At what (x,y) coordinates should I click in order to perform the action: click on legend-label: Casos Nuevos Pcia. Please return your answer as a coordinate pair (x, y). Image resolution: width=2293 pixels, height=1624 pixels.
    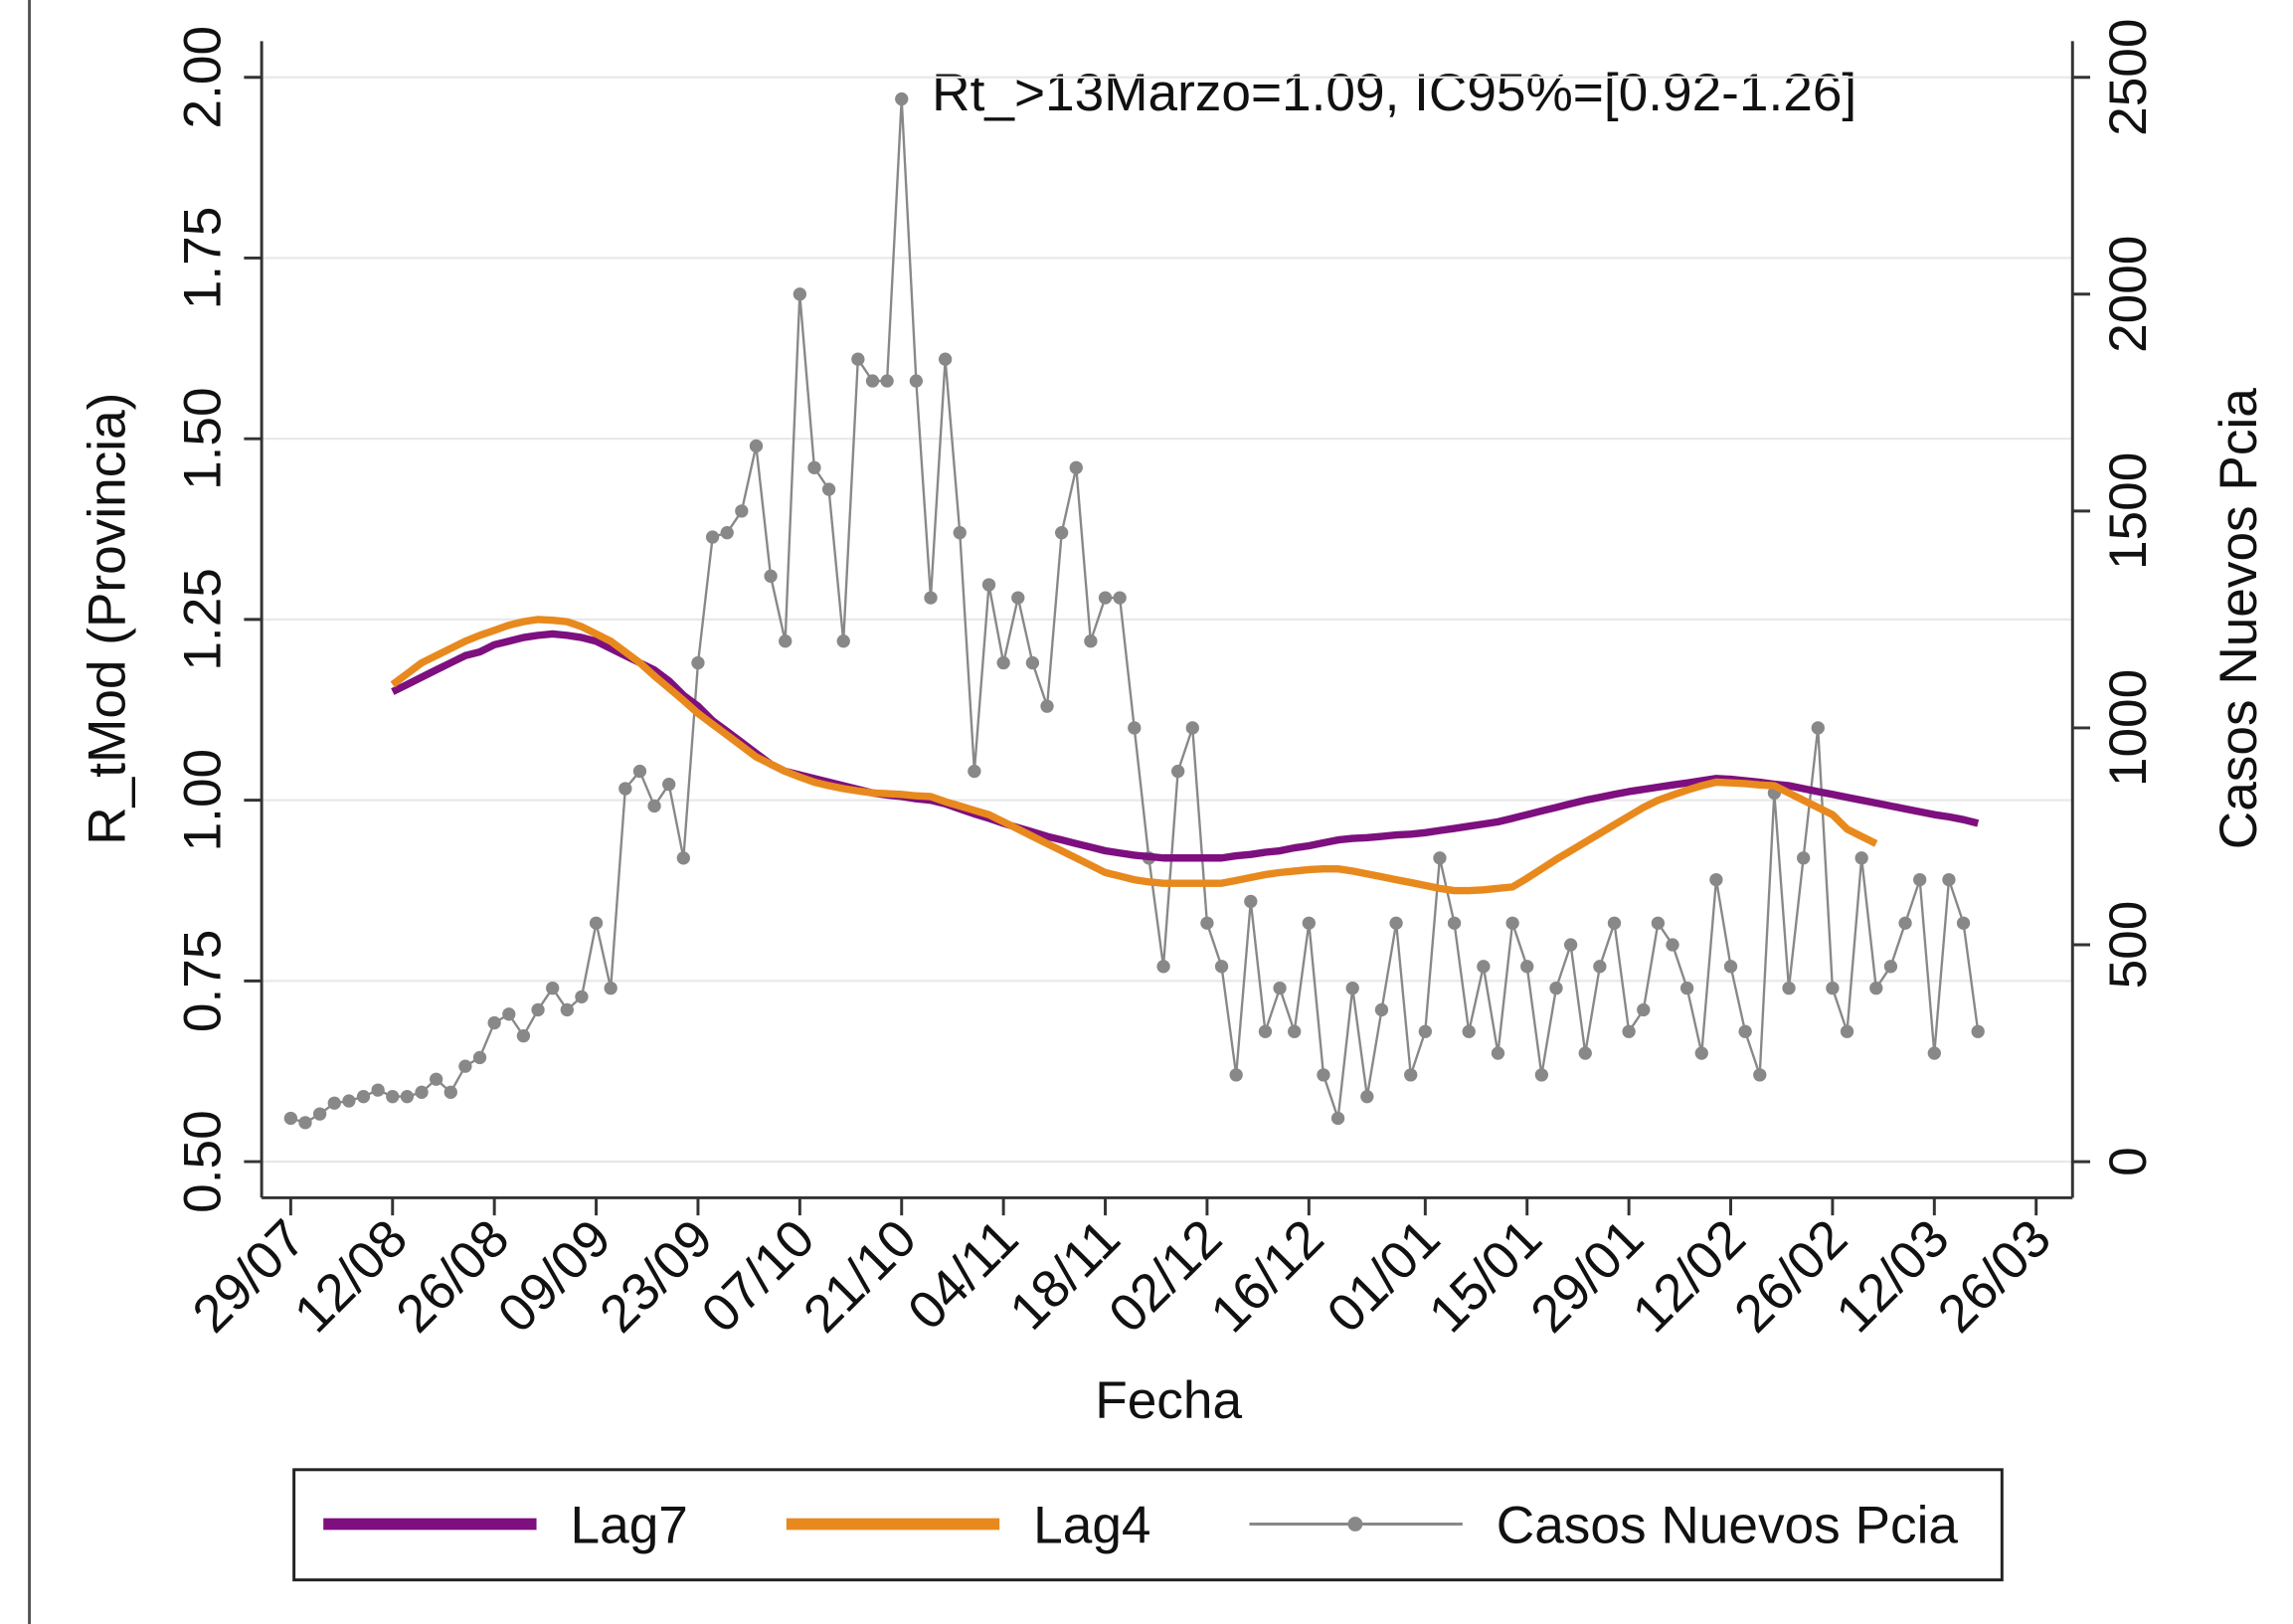
    Looking at the image, I should click on (1728, 1526).